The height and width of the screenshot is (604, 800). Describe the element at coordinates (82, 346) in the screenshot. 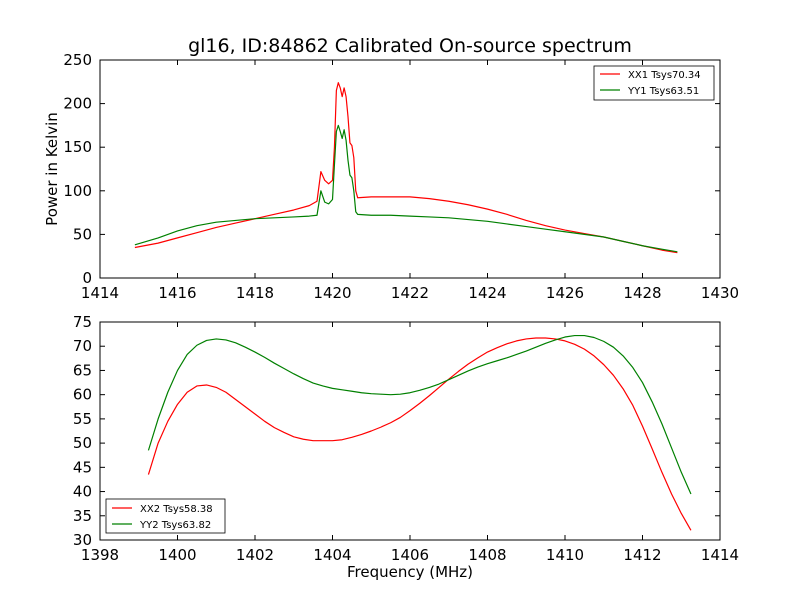

I see `y-tick-label: 70` at that location.